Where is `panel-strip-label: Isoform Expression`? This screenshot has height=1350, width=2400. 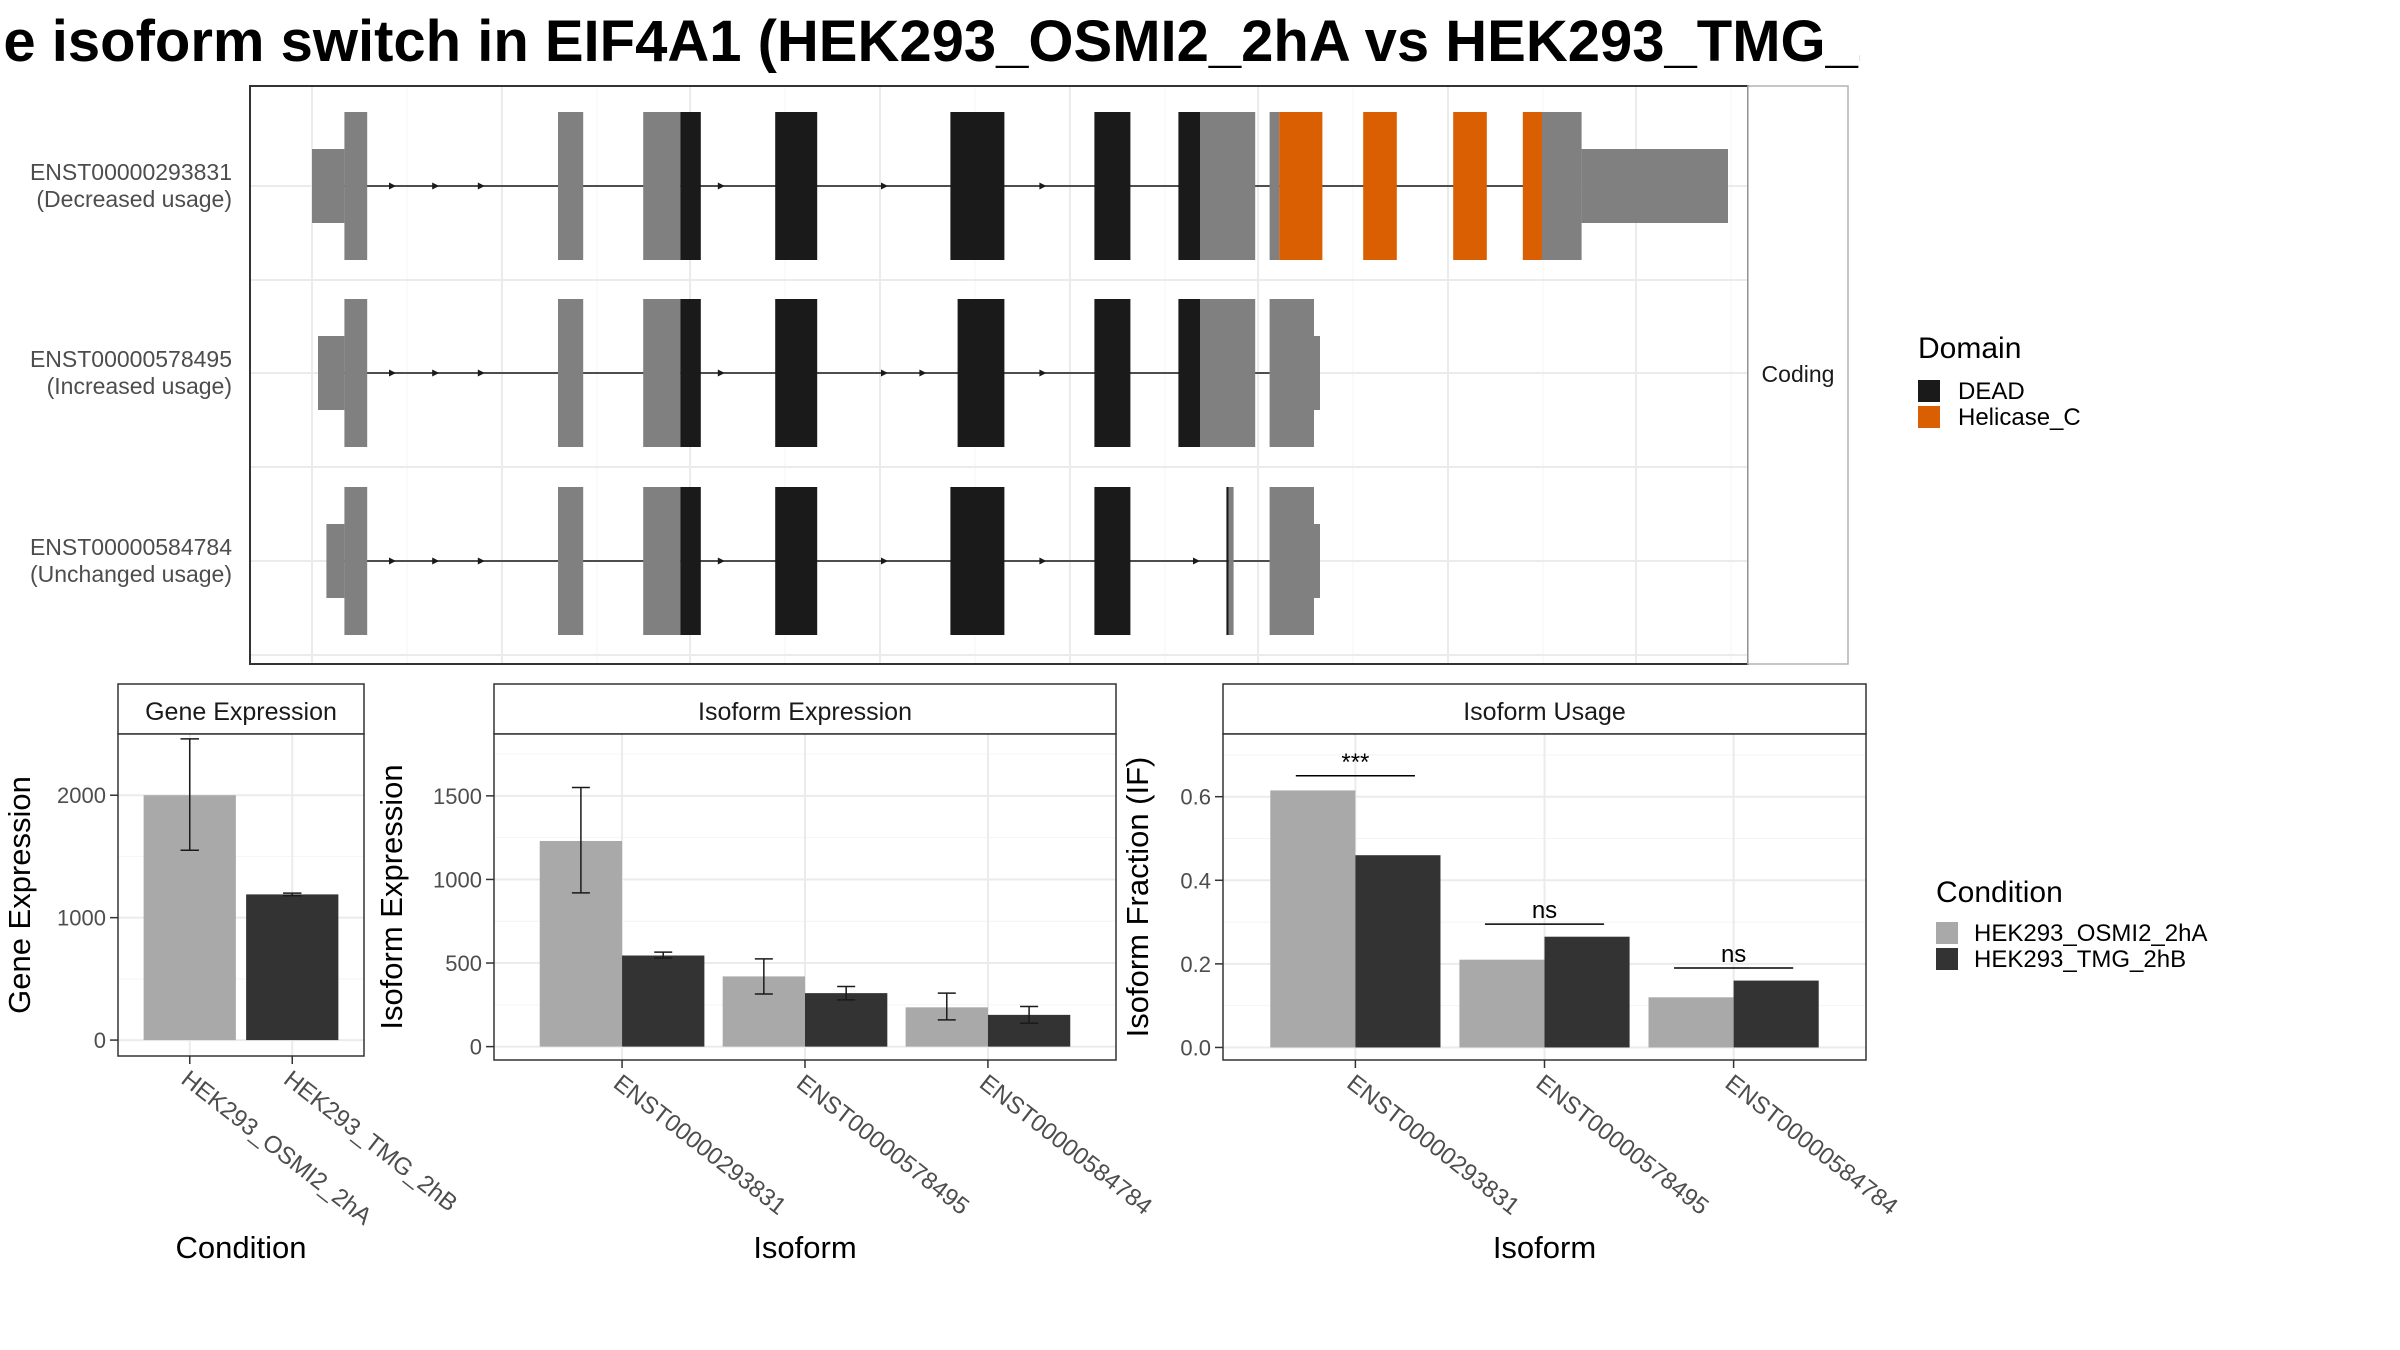
panel-strip-label: Isoform Expression is located at coordinates (805, 712).